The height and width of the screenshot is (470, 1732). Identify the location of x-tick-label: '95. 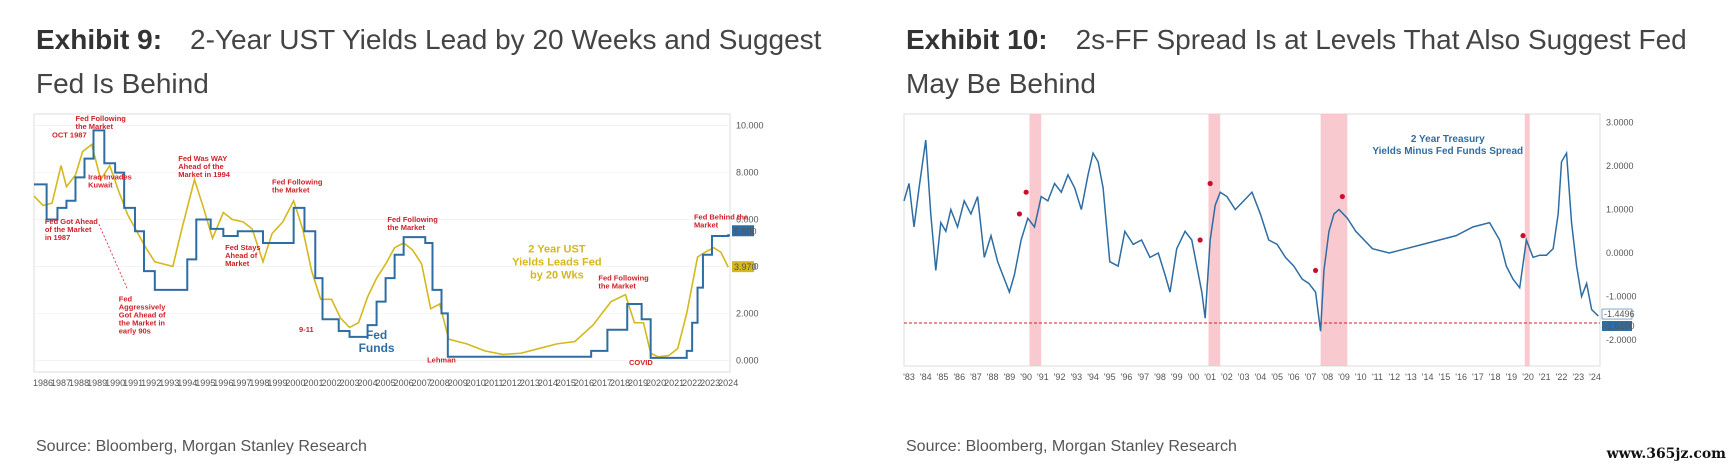
(1110, 377).